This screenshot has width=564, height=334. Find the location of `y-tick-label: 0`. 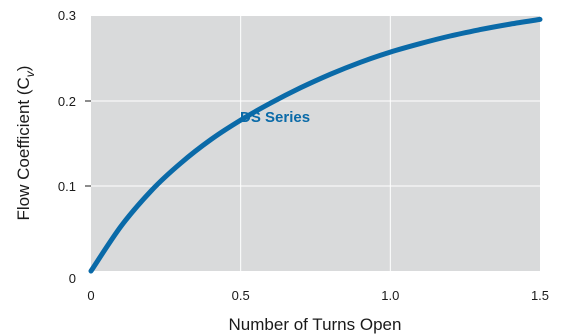

y-tick-label: 0 is located at coordinates (72, 278).